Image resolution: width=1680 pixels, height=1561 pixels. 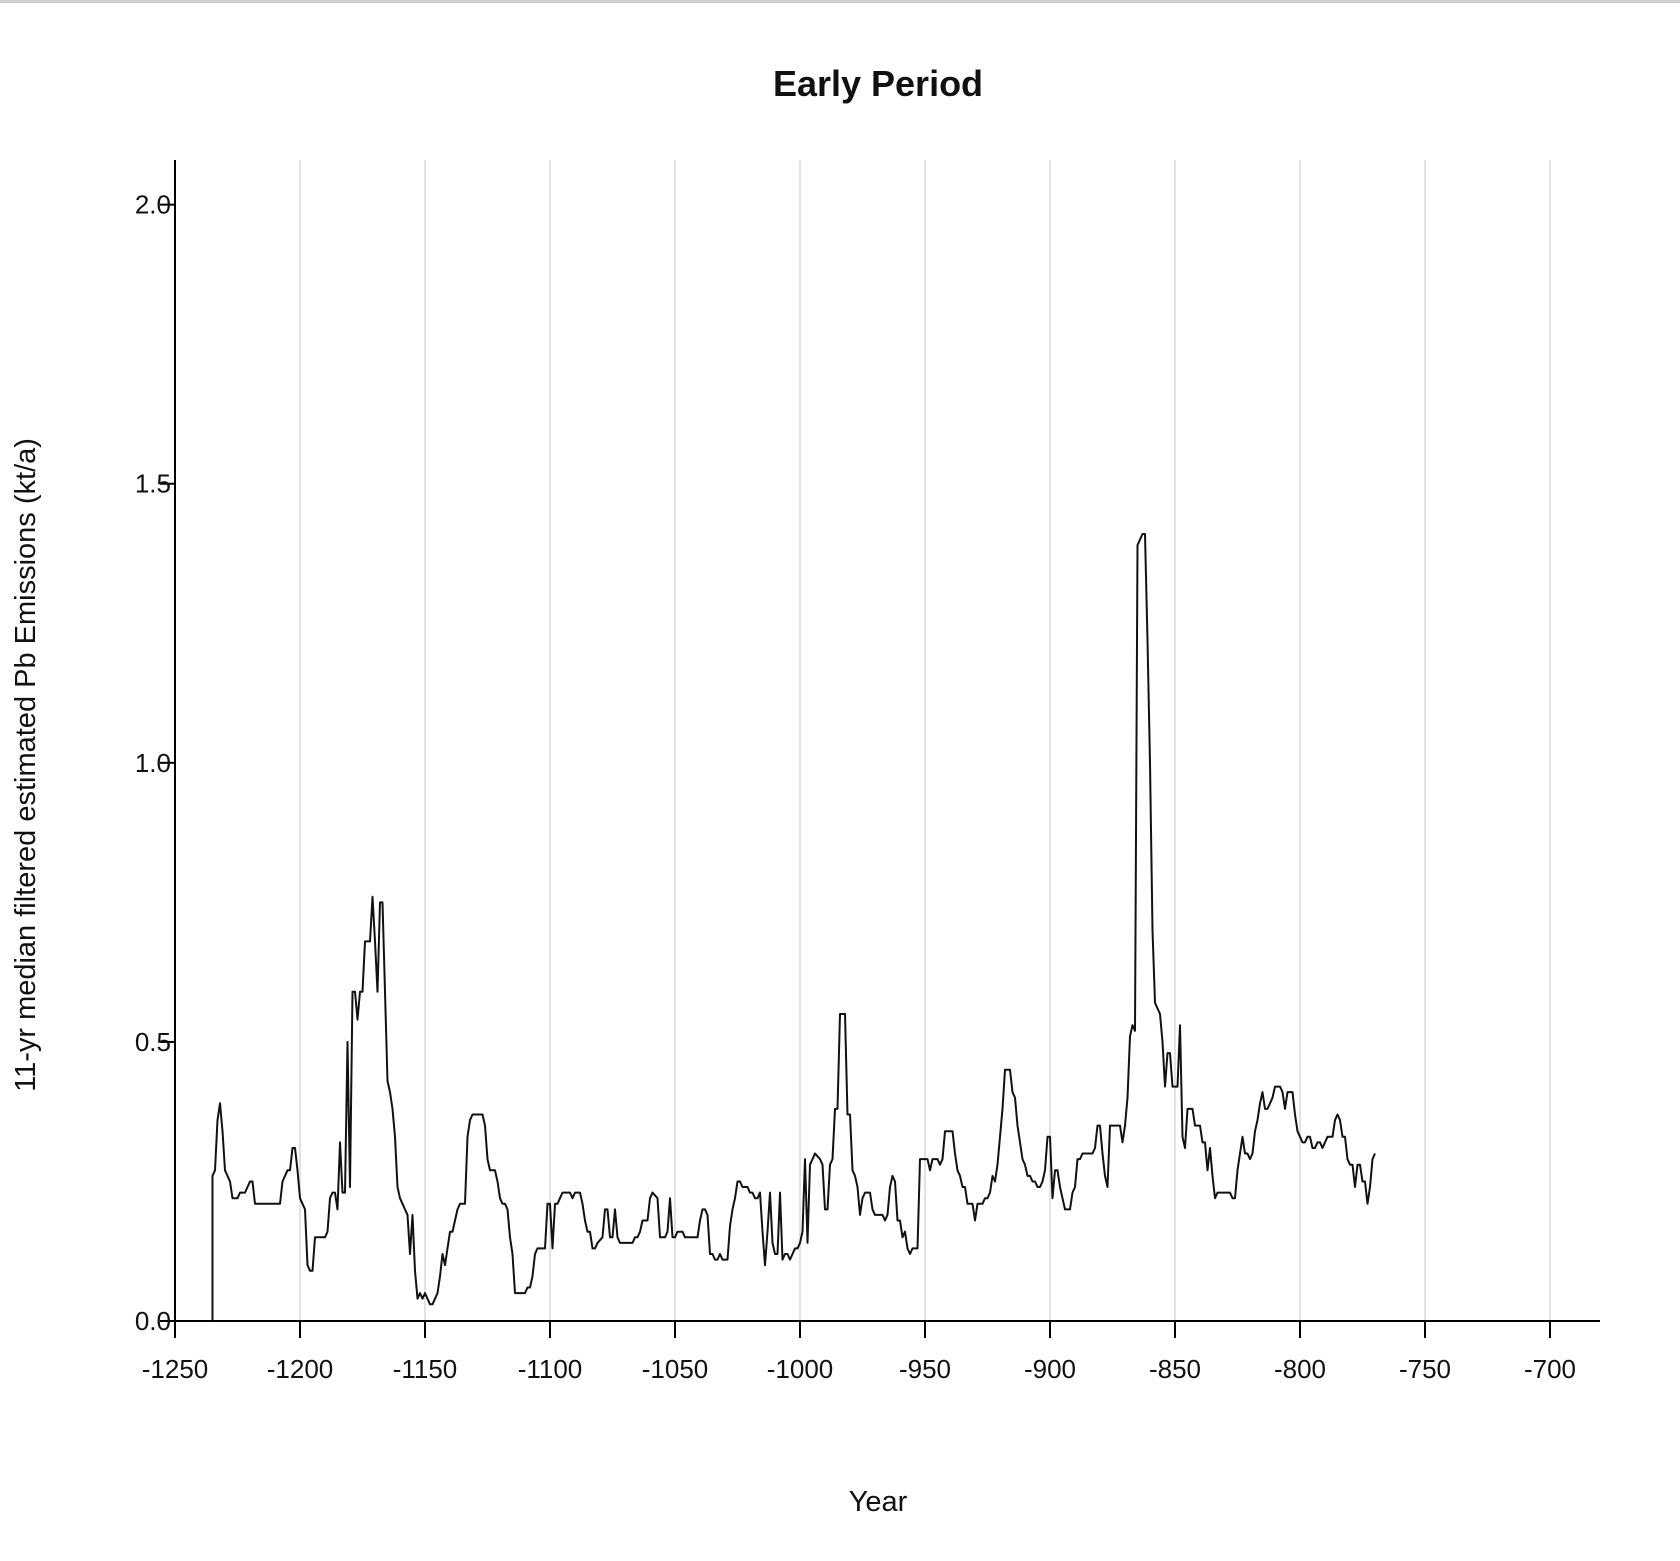 I want to click on chart-title: Early Period, so click(x=878, y=83).